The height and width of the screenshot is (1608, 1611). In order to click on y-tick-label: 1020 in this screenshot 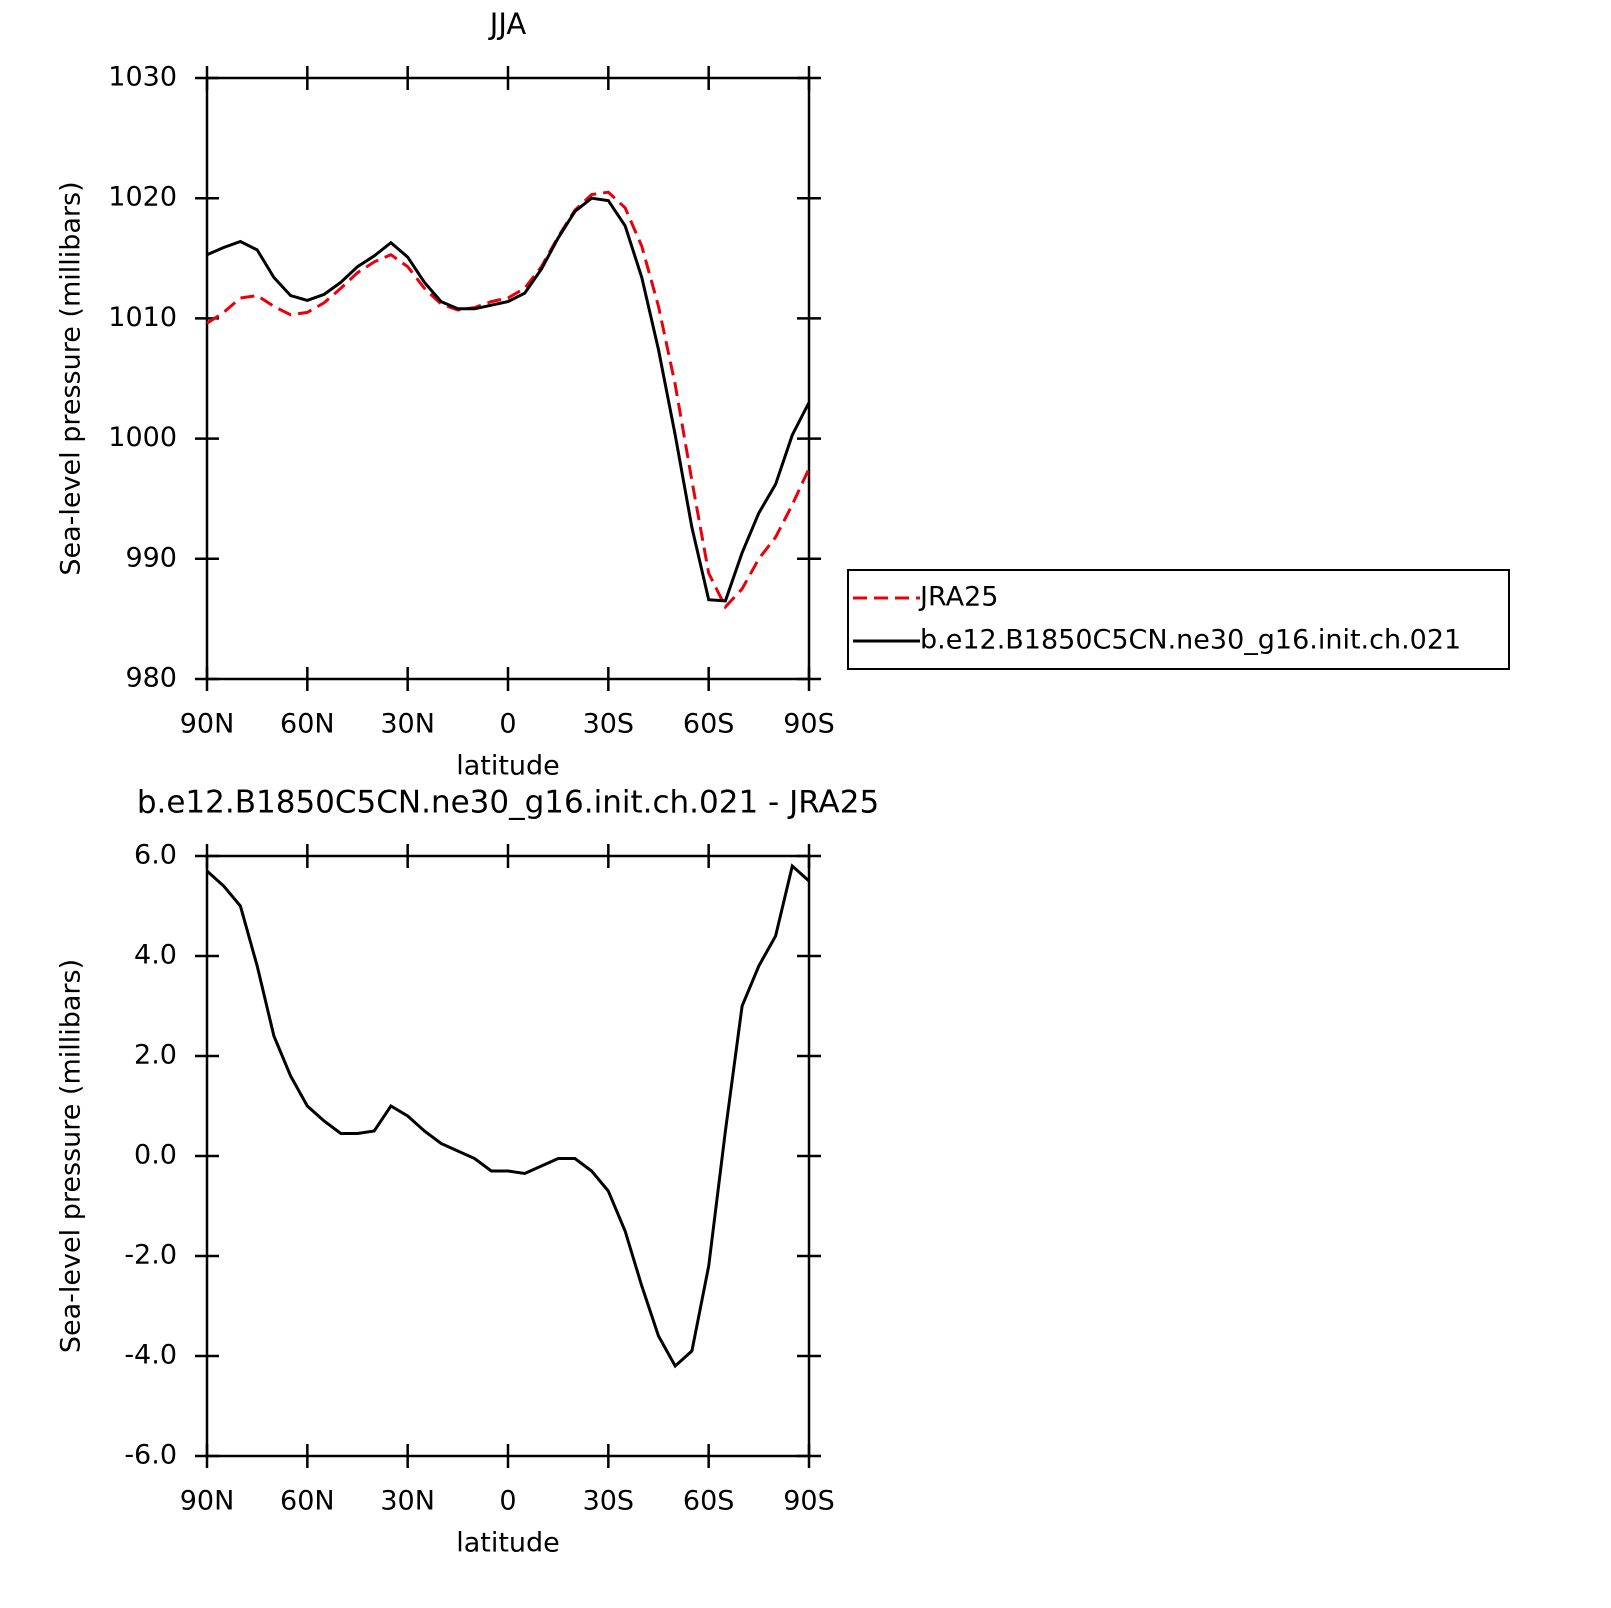, I will do `click(142, 197)`.